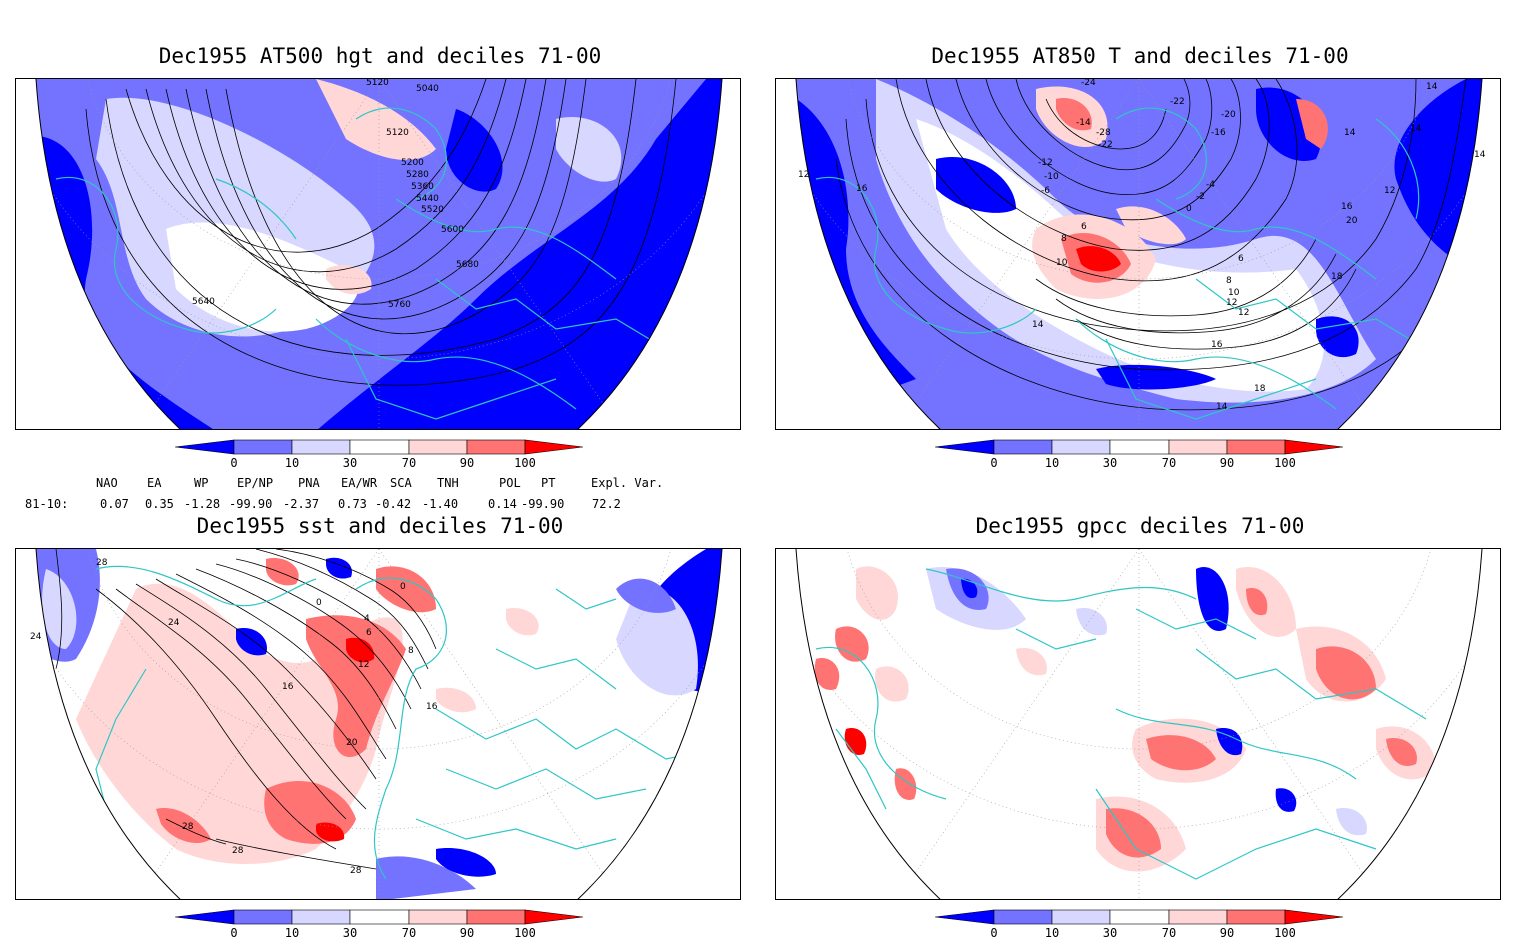 Image resolution: width=1520 pixels, height=948 pixels. What do you see at coordinates (548, 483) in the screenshot?
I see `index-header-pt: PT` at bounding box center [548, 483].